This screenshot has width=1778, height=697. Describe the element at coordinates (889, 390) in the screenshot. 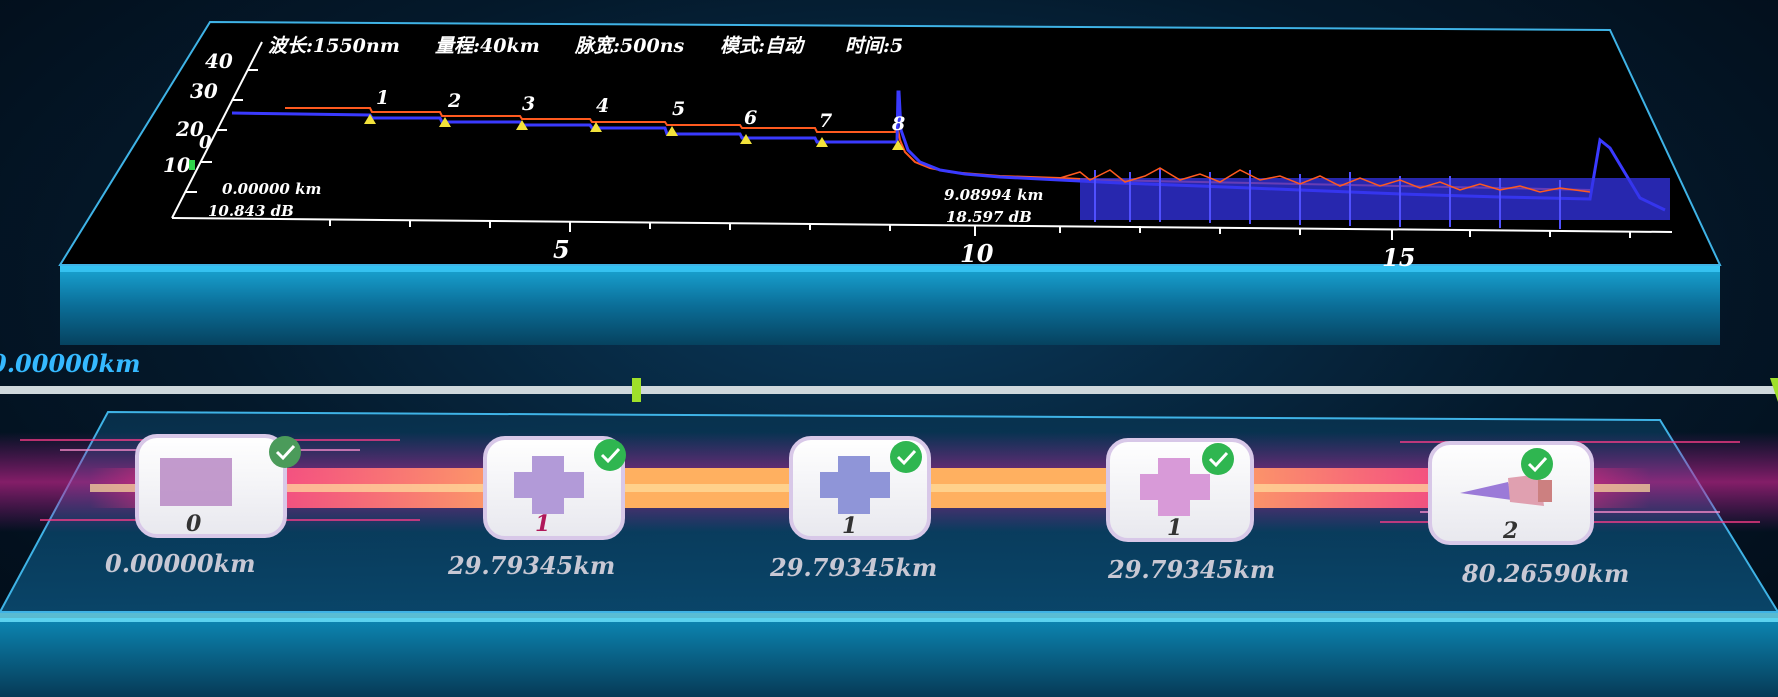

I see `ruler-track` at that location.